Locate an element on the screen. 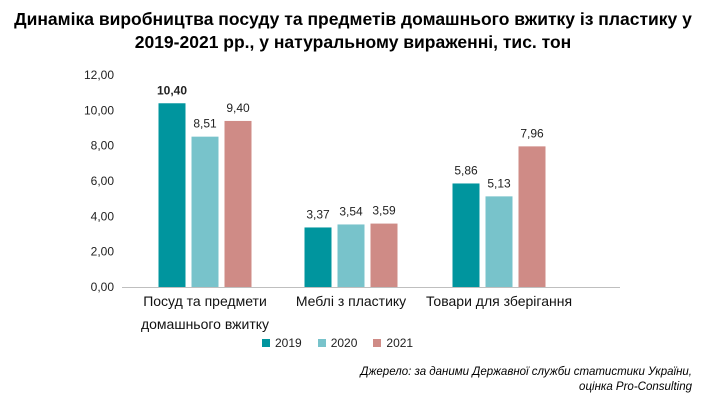  data-label: 3,37 is located at coordinates (318, 214).